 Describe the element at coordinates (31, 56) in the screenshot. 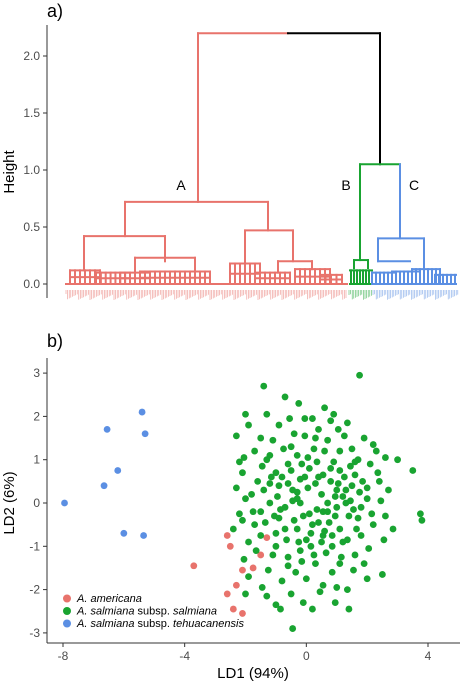

I see `dendrogram-y-tick-label: 2.0` at that location.